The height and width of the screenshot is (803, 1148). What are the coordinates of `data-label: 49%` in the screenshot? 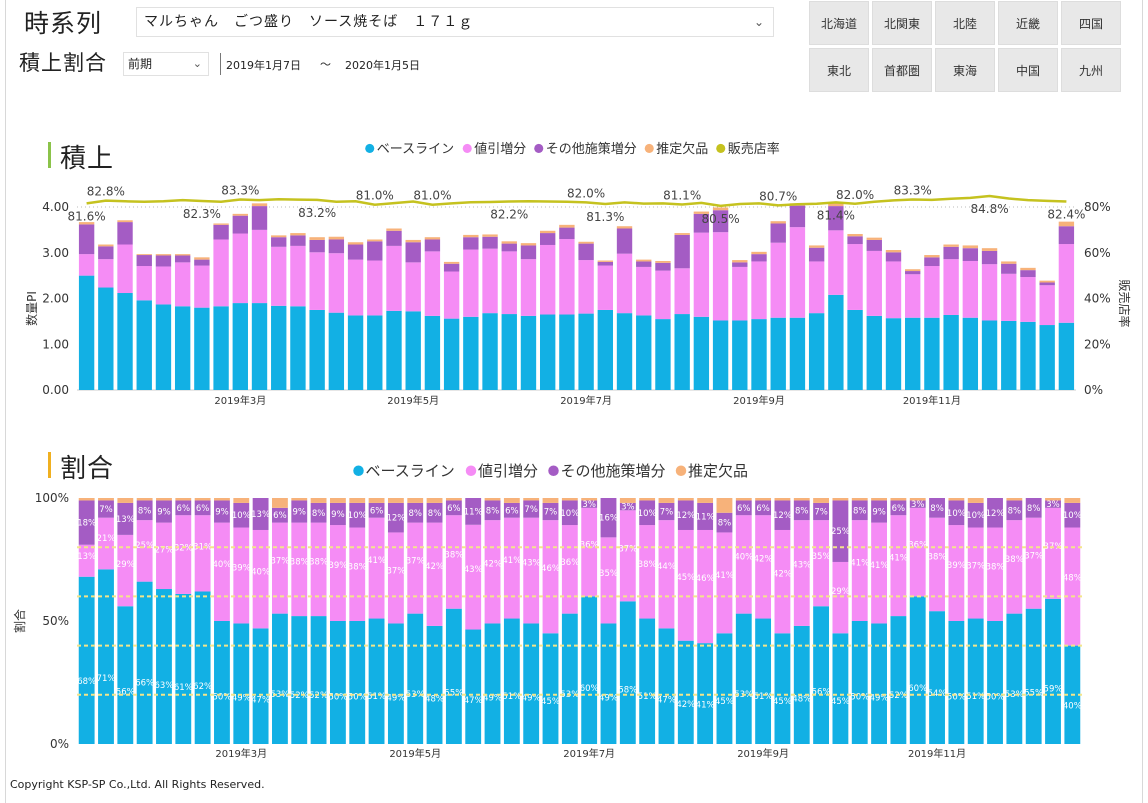 It's located at (879, 699).